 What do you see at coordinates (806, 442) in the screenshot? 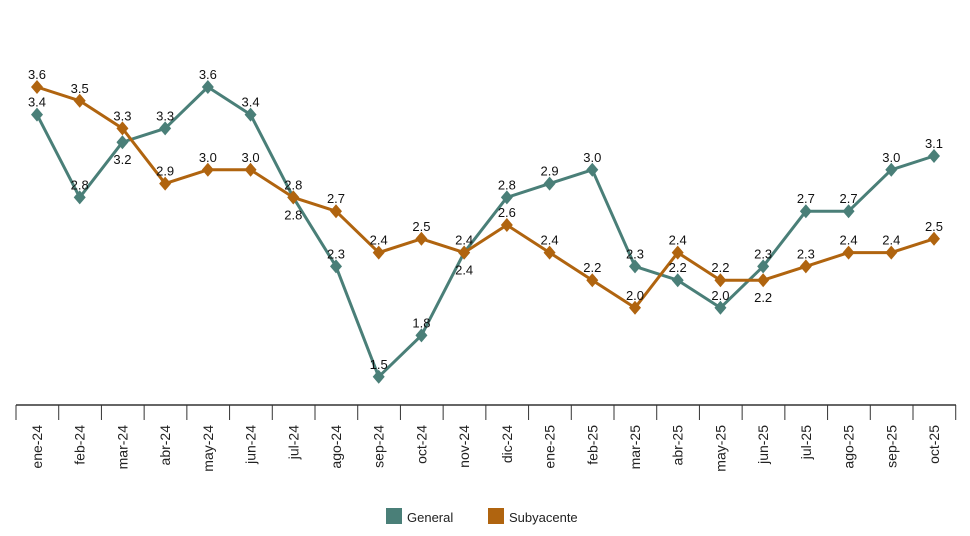
I see `x-tick-label: jul-25` at bounding box center [806, 442].